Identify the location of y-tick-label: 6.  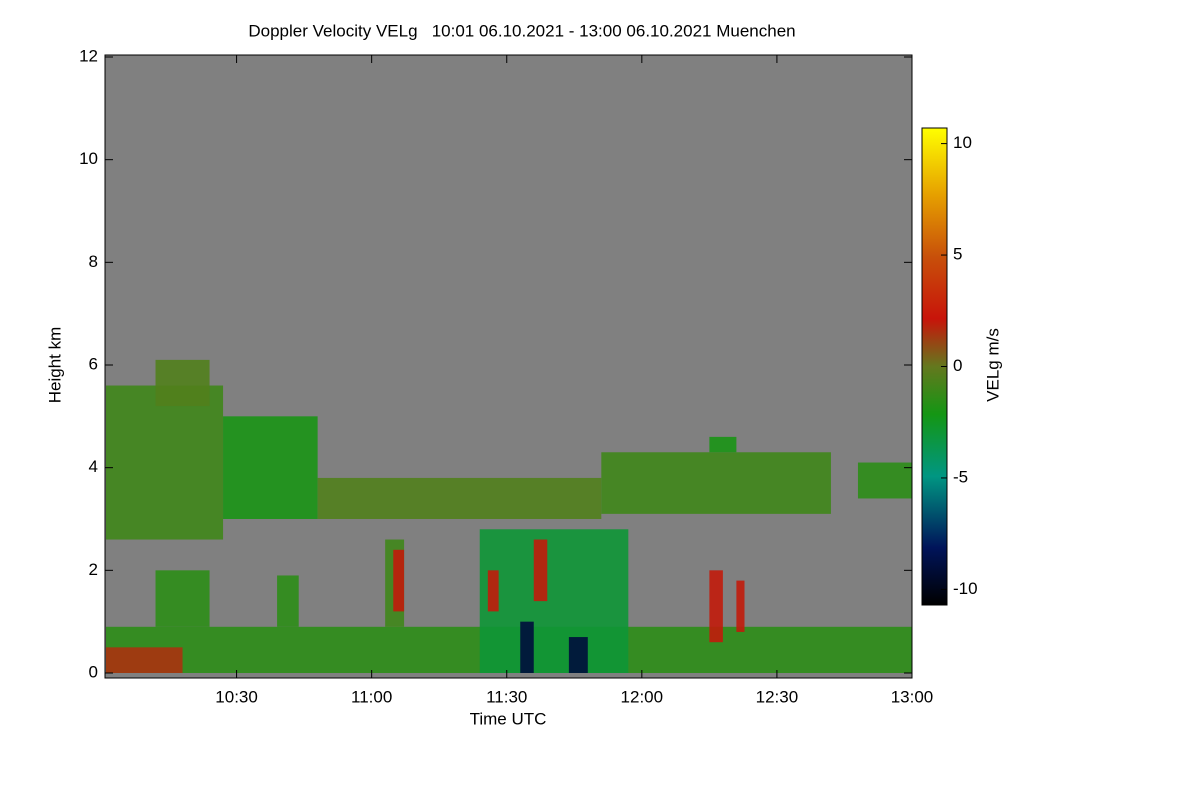
(93, 363).